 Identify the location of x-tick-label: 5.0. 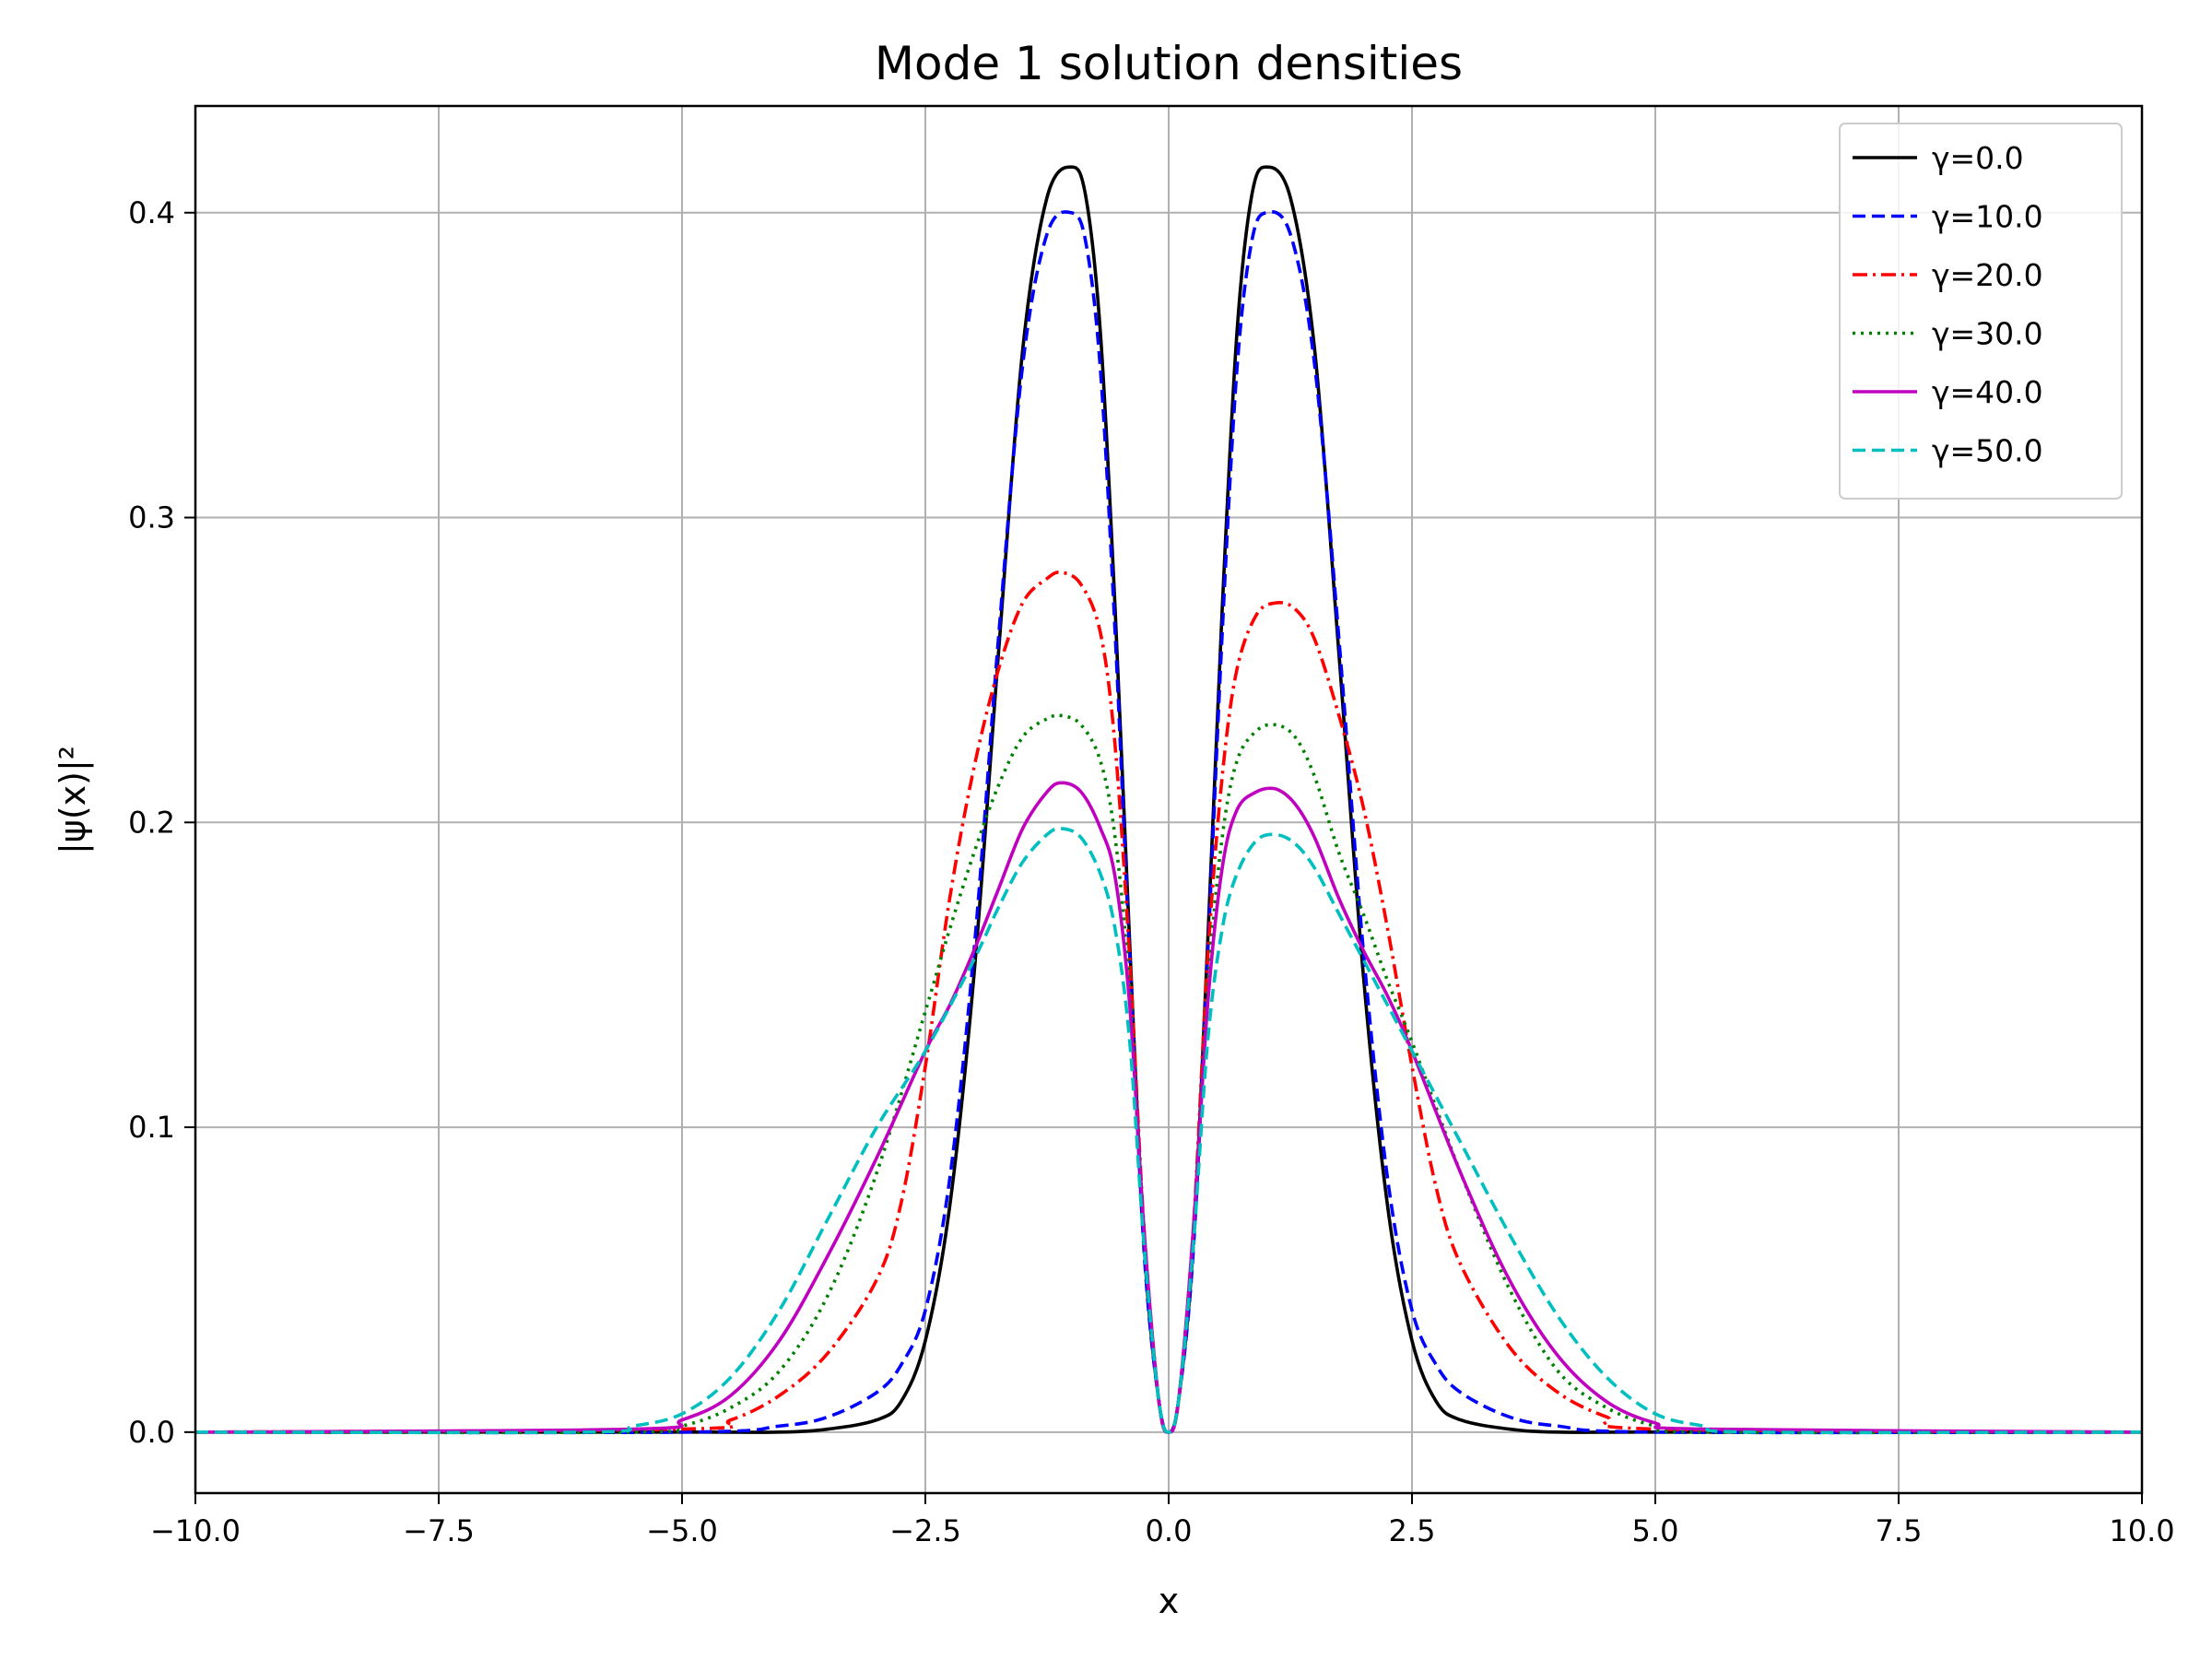
(1655, 1530).